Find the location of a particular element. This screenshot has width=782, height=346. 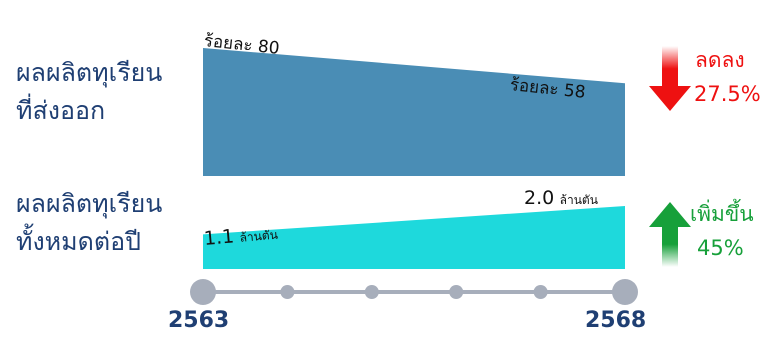

total-end-unit: ล้านตัน is located at coordinates (578, 200).